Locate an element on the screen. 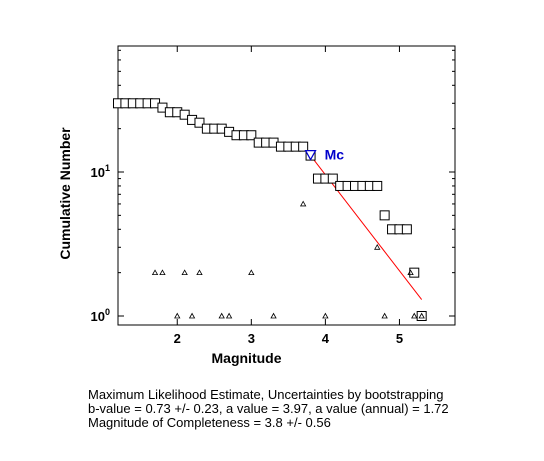 This screenshot has height=461, width=544. y-axis-label: Cumulative Number is located at coordinates (65, 193).